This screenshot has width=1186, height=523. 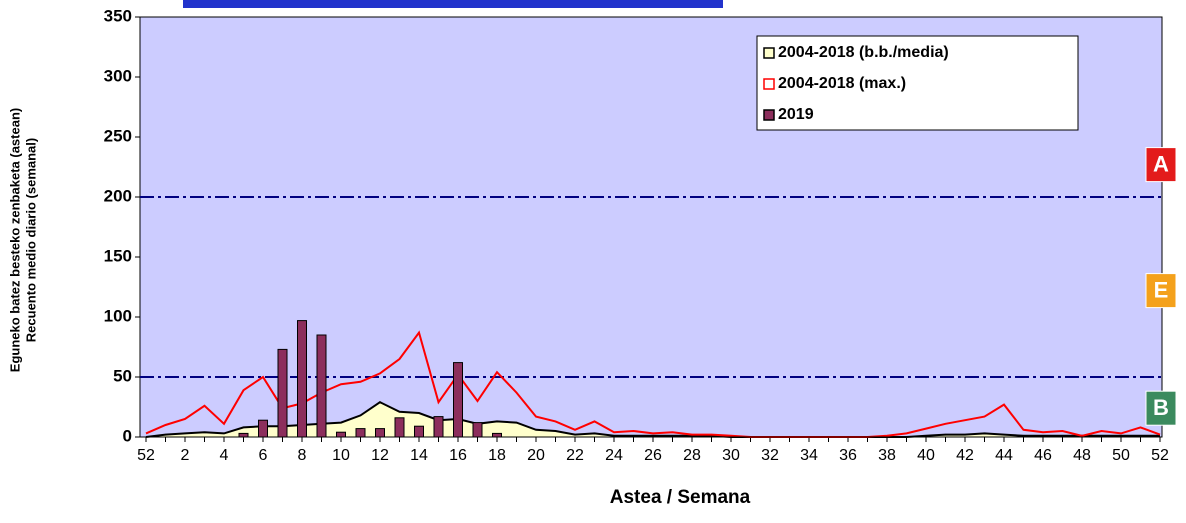 What do you see at coordinates (453, 4) in the screenshot?
I see `title-banner` at bounding box center [453, 4].